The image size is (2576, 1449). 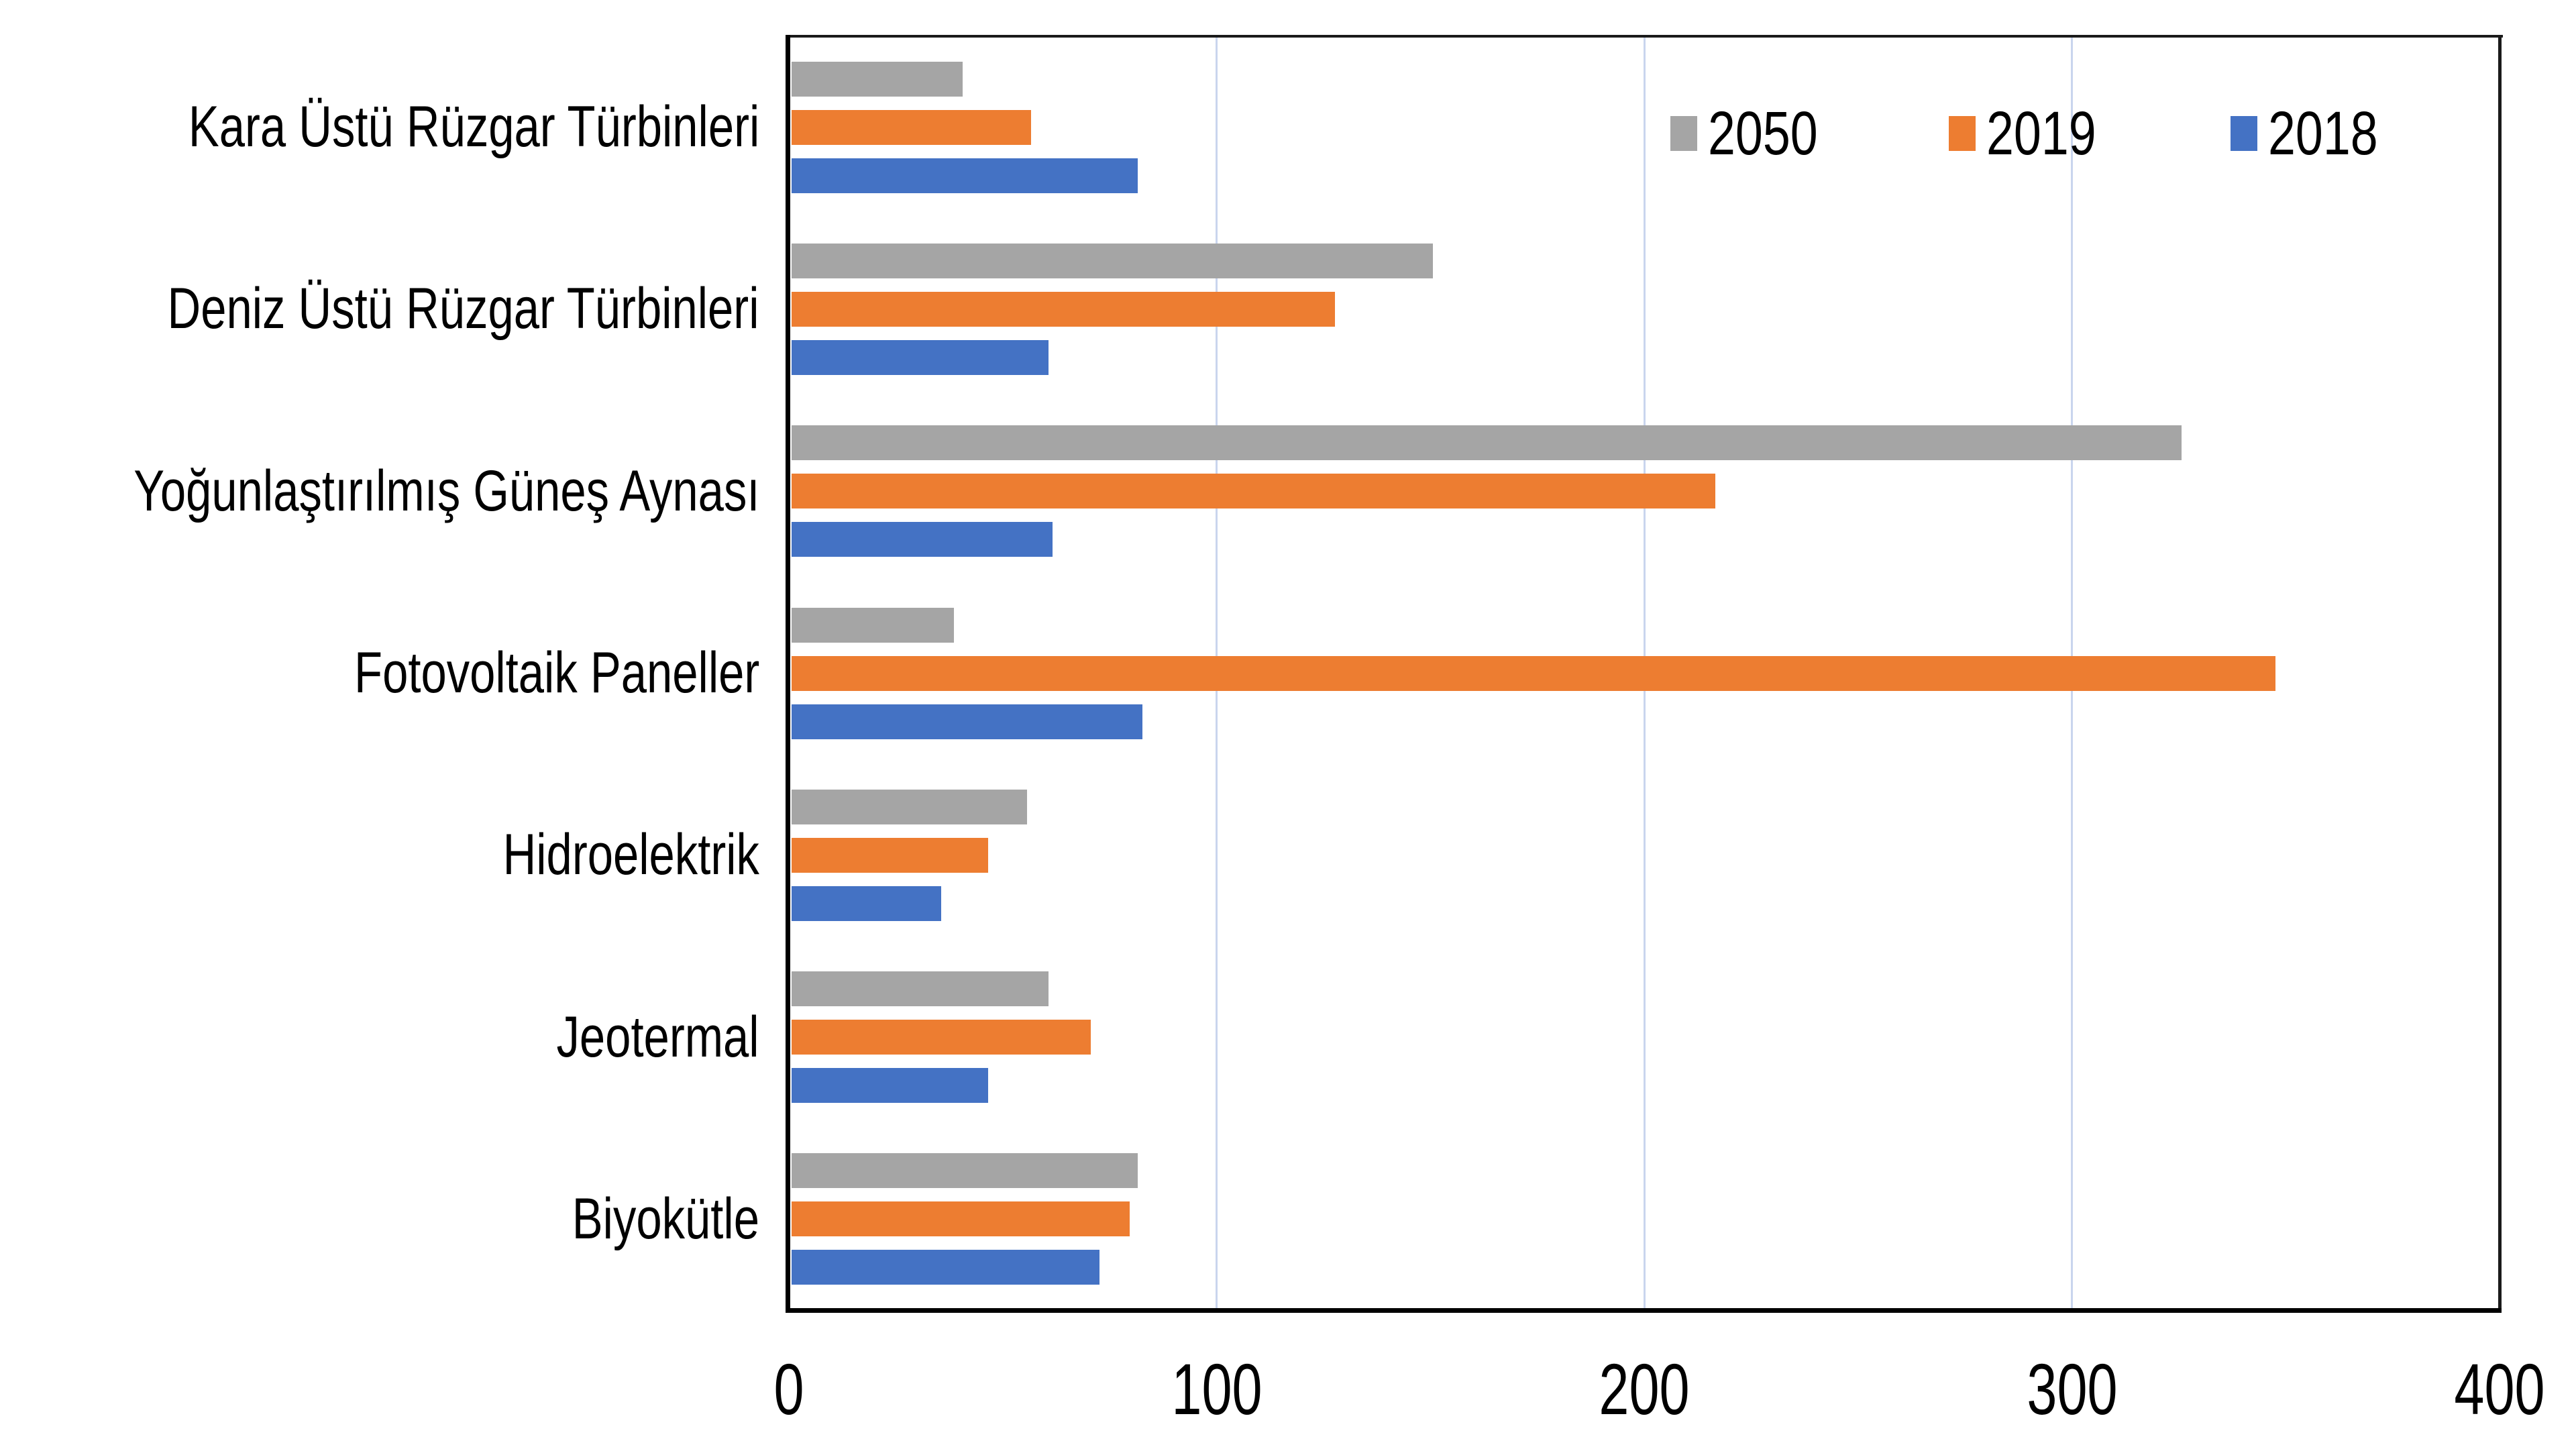 What do you see at coordinates (2499, 1389) in the screenshot?
I see `x-tick-400: 400` at bounding box center [2499, 1389].